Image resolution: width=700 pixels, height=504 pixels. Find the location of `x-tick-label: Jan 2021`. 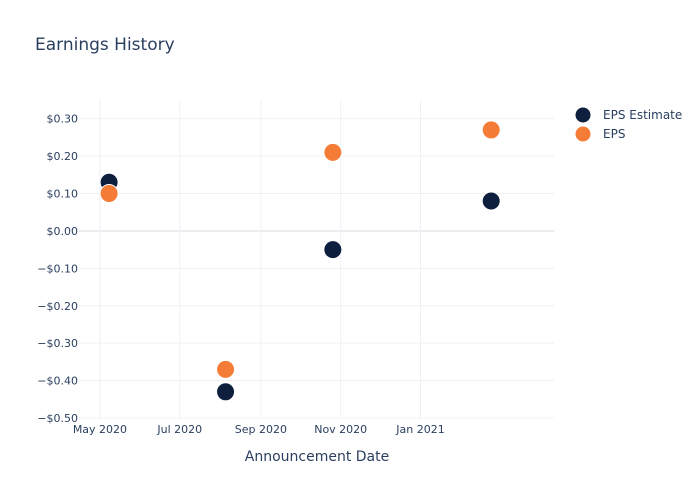

x-tick-label: Jan 2021 is located at coordinates (419, 429).